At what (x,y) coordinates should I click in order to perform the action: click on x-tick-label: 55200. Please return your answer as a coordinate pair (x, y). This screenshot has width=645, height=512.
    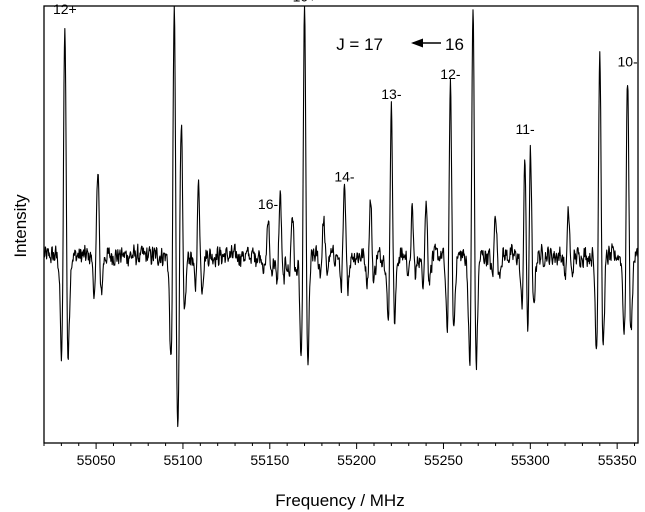
    Looking at the image, I should click on (356, 460).